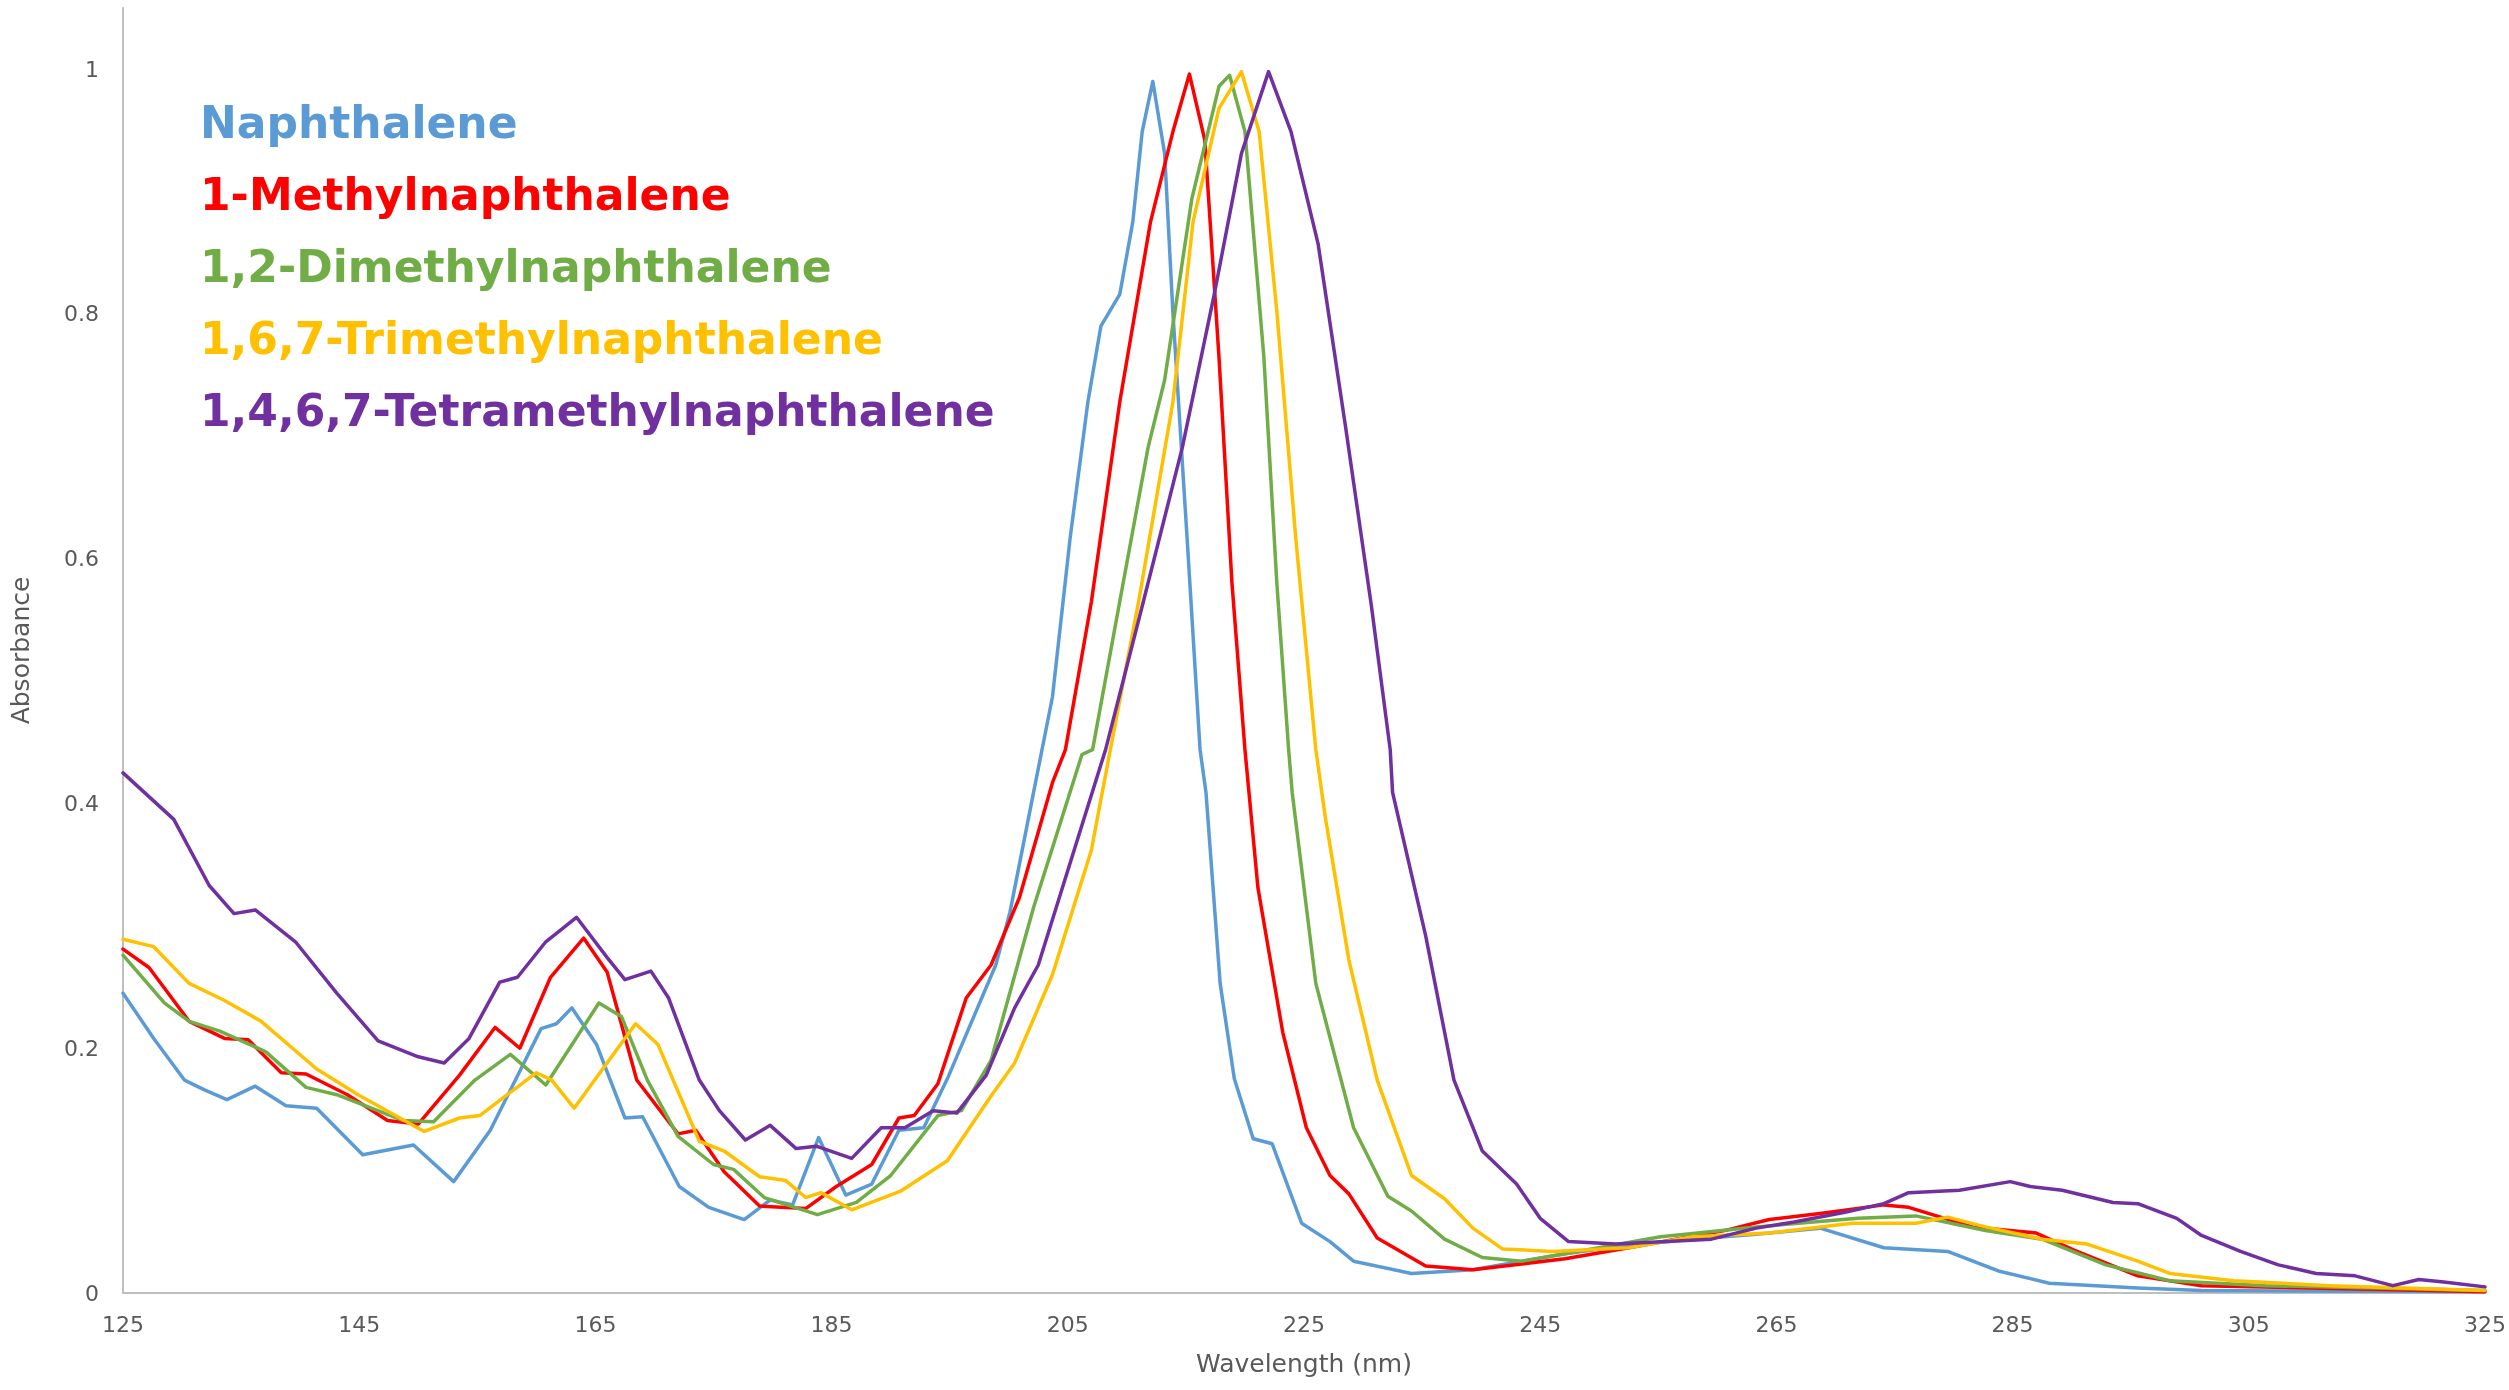 The width and height of the screenshot is (2509, 1390). What do you see at coordinates (1304, 1363) in the screenshot?
I see `x-axis-title: Wavelength (nm)` at bounding box center [1304, 1363].